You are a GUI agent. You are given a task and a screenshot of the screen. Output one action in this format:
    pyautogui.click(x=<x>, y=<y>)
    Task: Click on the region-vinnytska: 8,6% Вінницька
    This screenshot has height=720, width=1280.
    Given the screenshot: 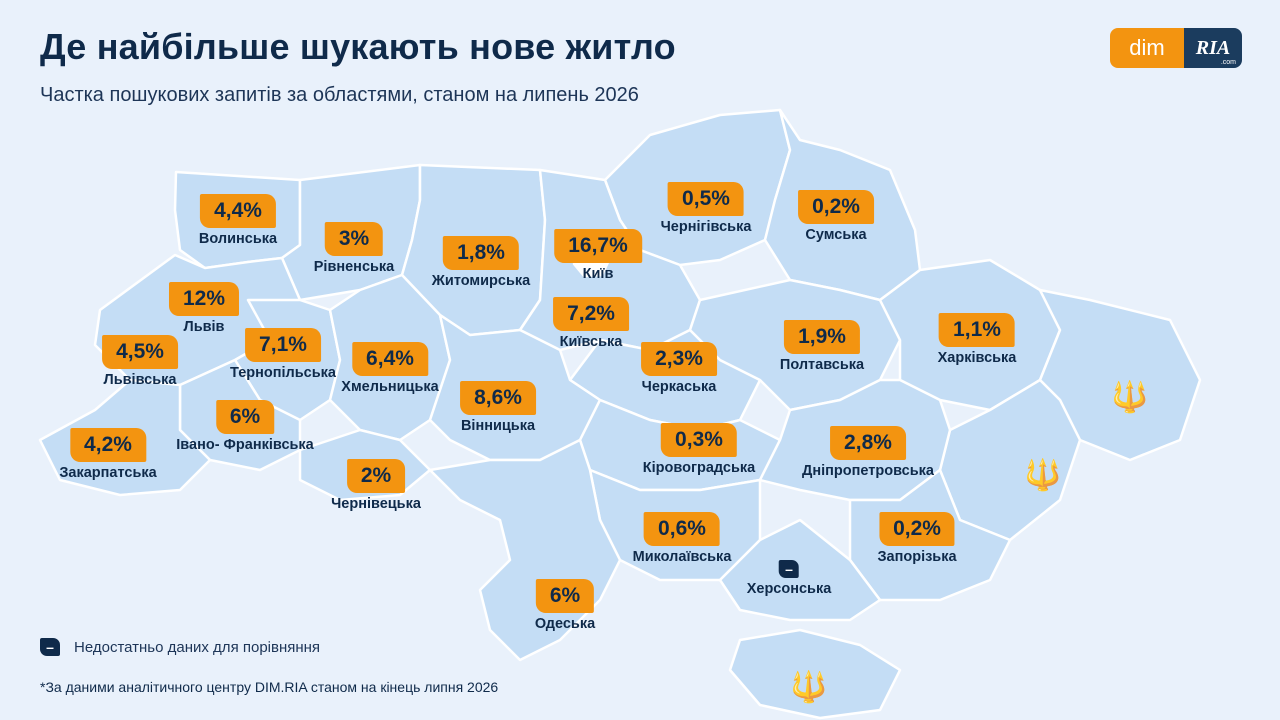 What is the action you would take?
    pyautogui.click(x=498, y=407)
    